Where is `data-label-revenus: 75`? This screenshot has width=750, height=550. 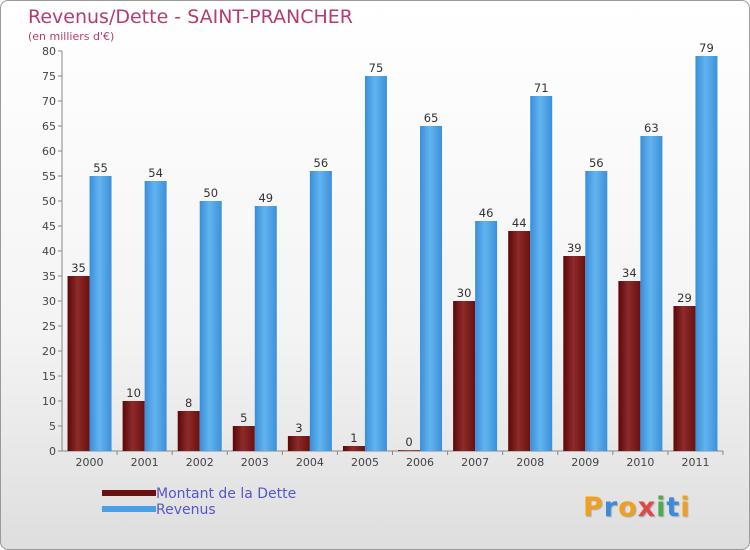 data-label-revenus: 75 is located at coordinates (376, 68).